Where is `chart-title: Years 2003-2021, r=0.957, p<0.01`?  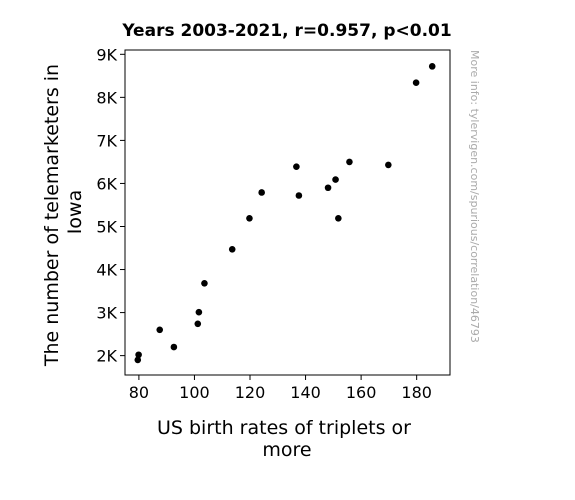
chart-title: Years 2003-2021, r=0.957, p<0.01 is located at coordinates (286, 31).